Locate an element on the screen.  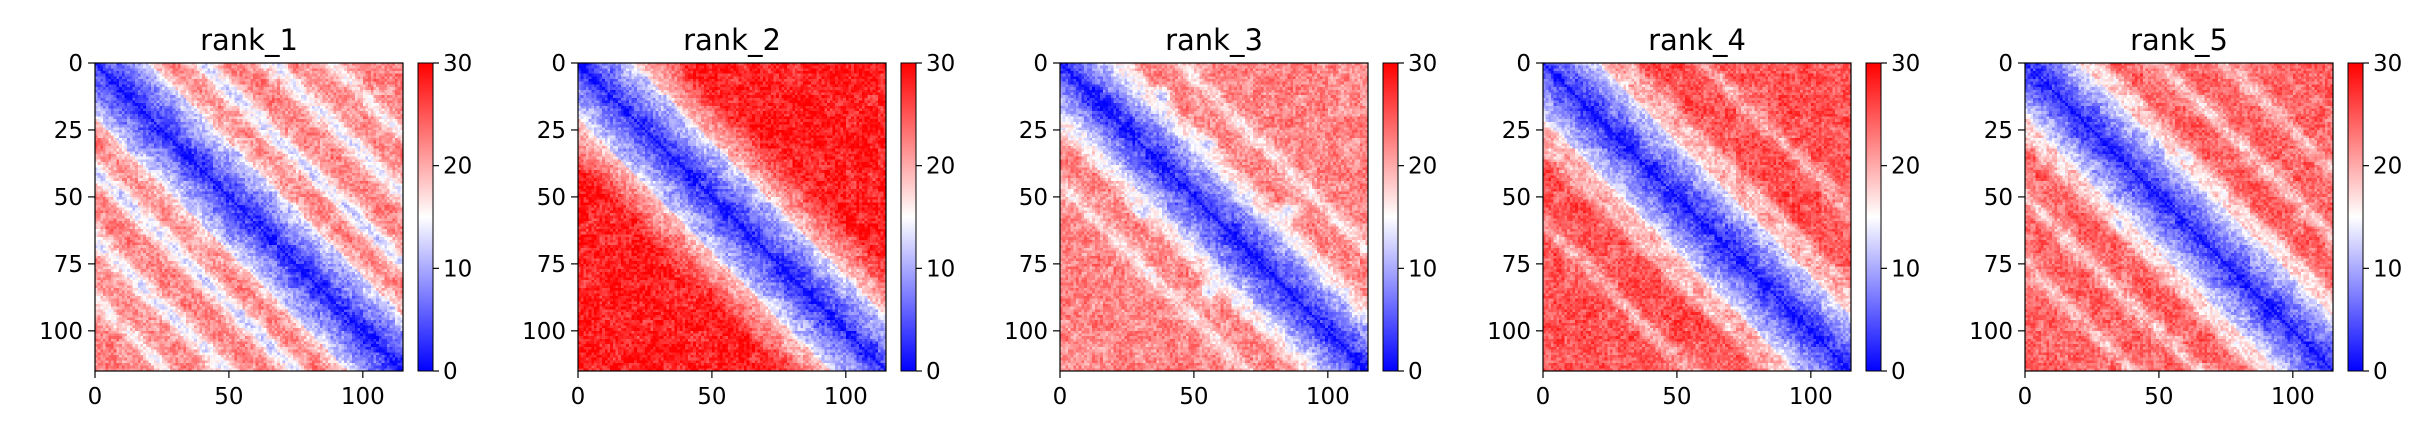
panel-title: rank_4 is located at coordinates (1697, 40).